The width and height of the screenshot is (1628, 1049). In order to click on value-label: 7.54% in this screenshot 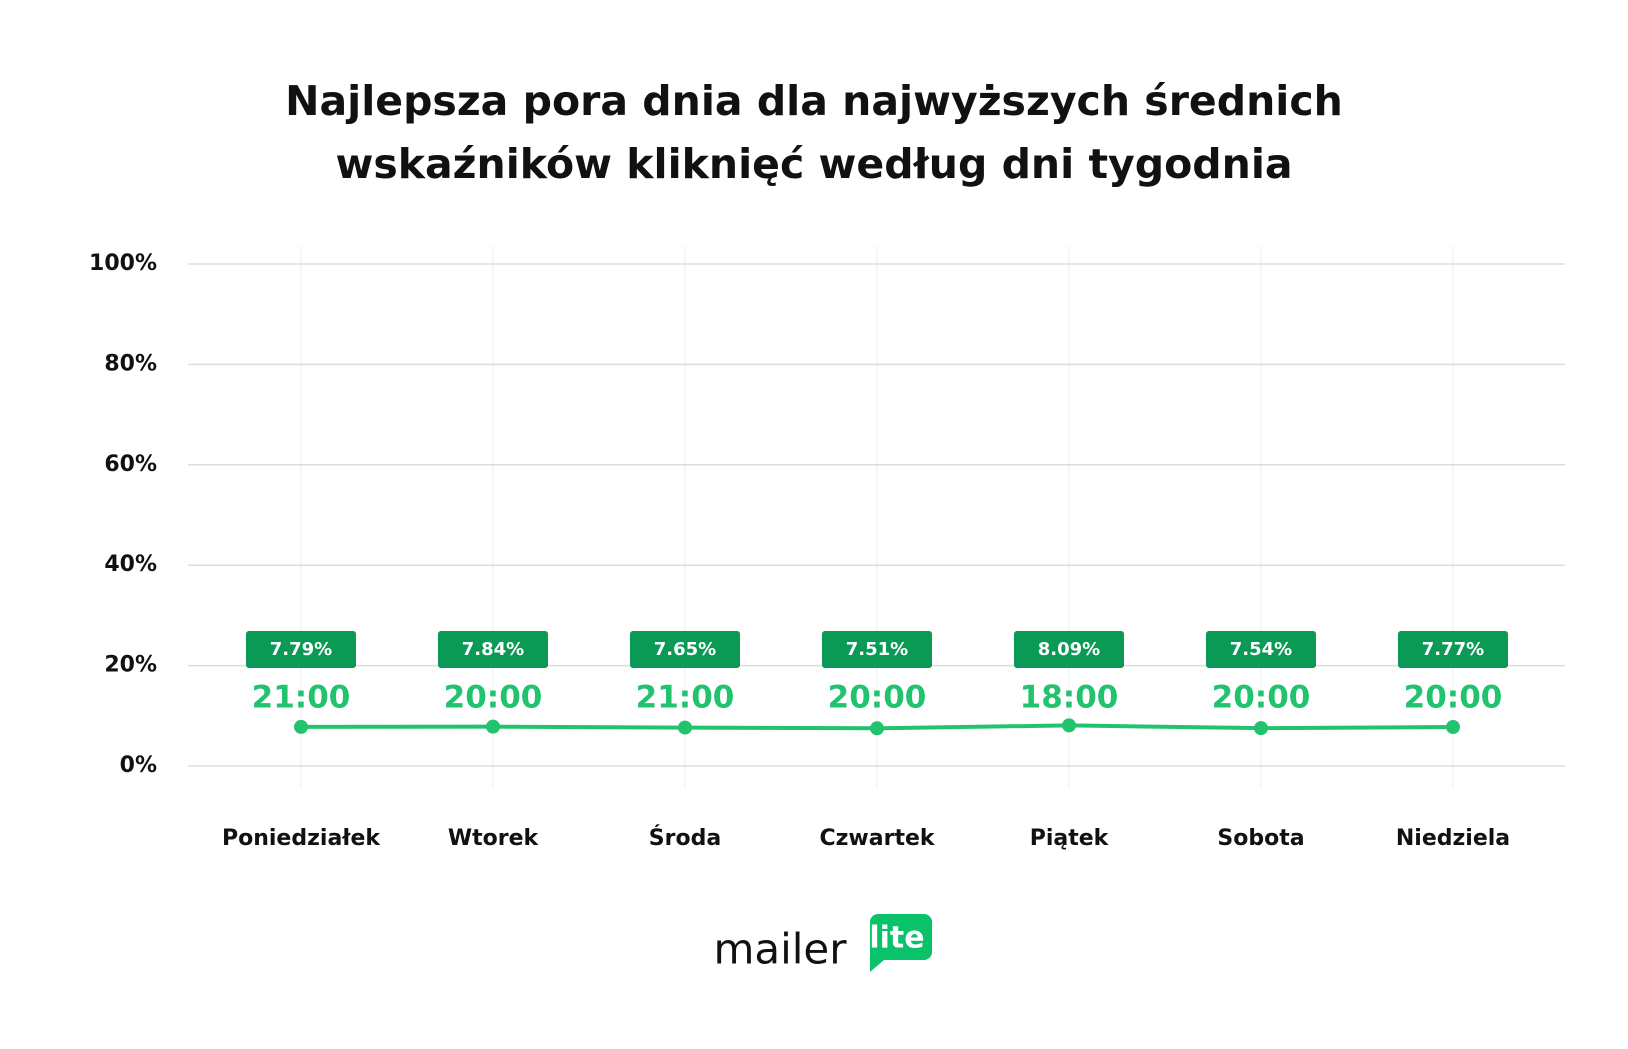, I will do `click(1261, 649)`.